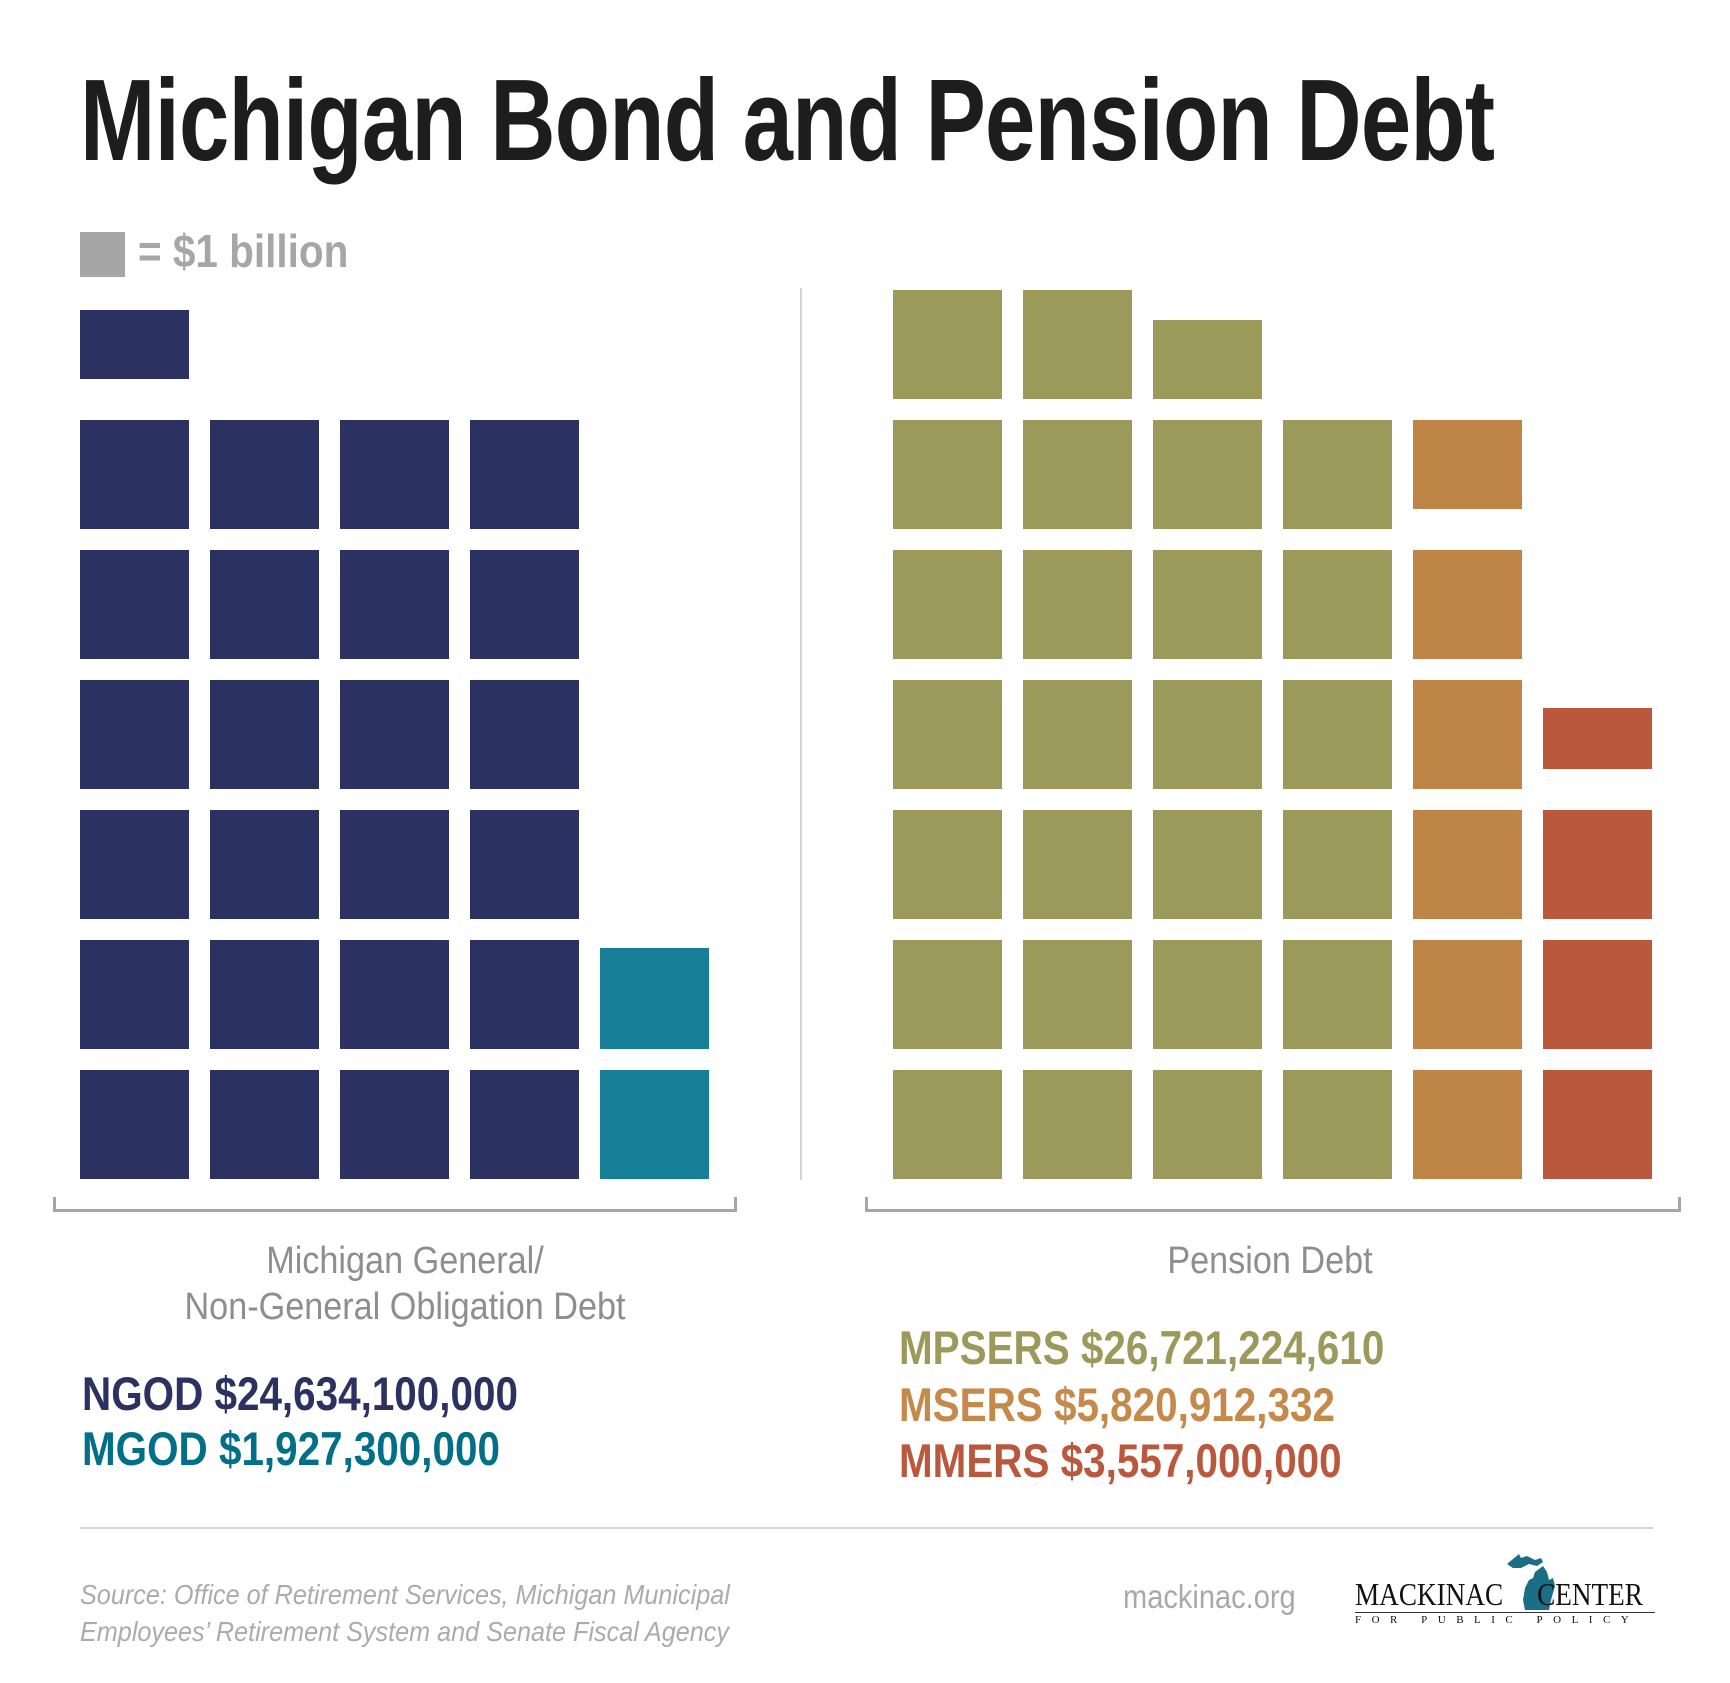 This screenshot has height=1683, width=1730. I want to click on footer-divider, so click(866, 1528).